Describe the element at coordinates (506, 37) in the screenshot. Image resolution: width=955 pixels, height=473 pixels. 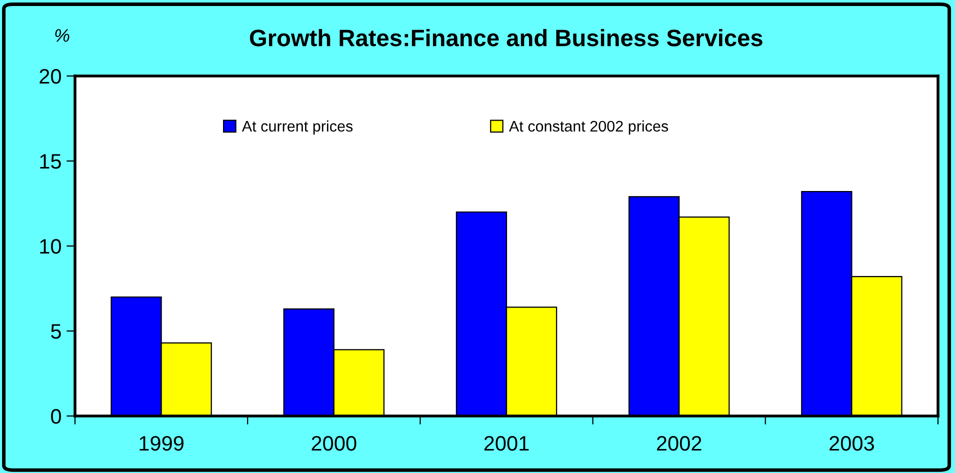
I see `chart-title: Growth Rates:Finance and Business Services` at that location.